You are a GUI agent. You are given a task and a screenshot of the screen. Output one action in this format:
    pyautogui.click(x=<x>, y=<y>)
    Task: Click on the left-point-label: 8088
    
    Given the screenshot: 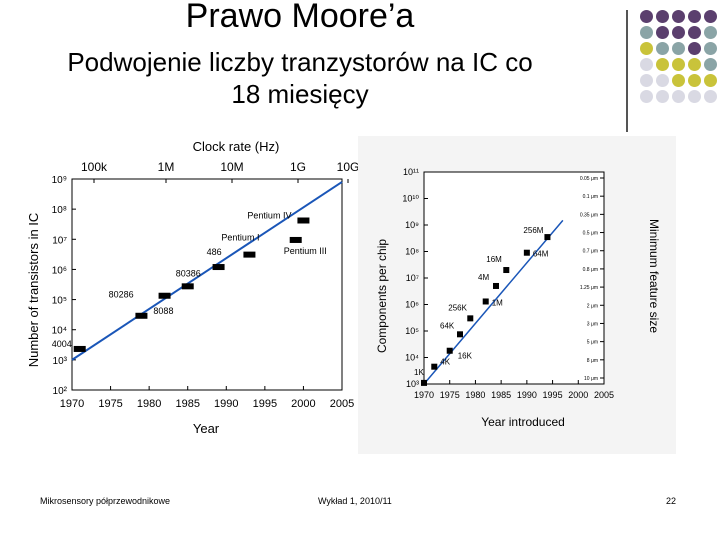 What is the action you would take?
    pyautogui.click(x=163, y=311)
    